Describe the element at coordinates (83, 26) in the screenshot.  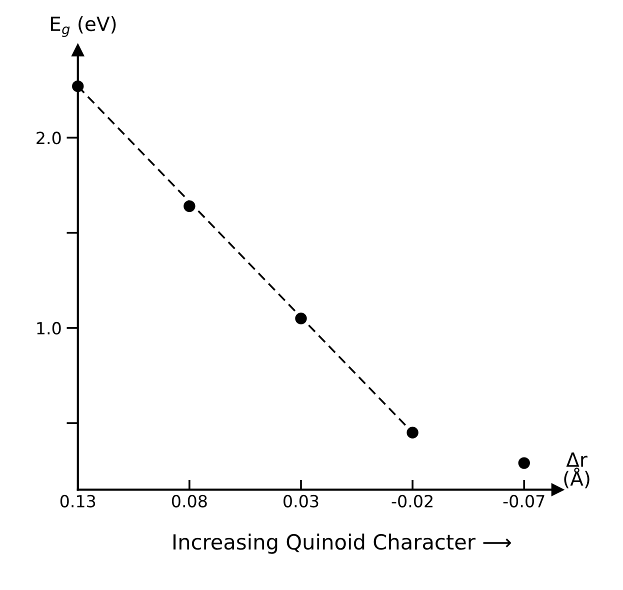
I see `y-axis-title: E$_{g}$ (eV)` at that location.